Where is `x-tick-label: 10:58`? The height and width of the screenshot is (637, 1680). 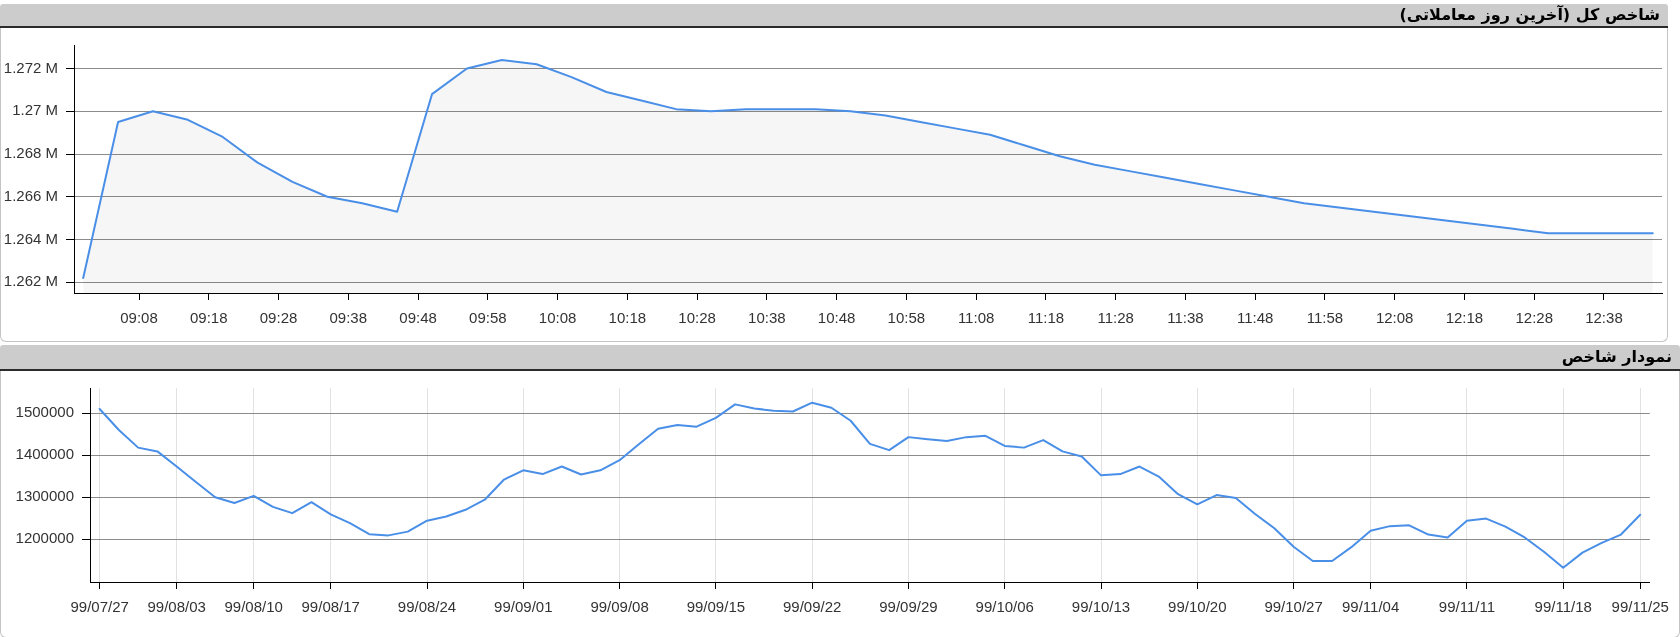 x-tick-label: 10:58 is located at coordinates (906, 318).